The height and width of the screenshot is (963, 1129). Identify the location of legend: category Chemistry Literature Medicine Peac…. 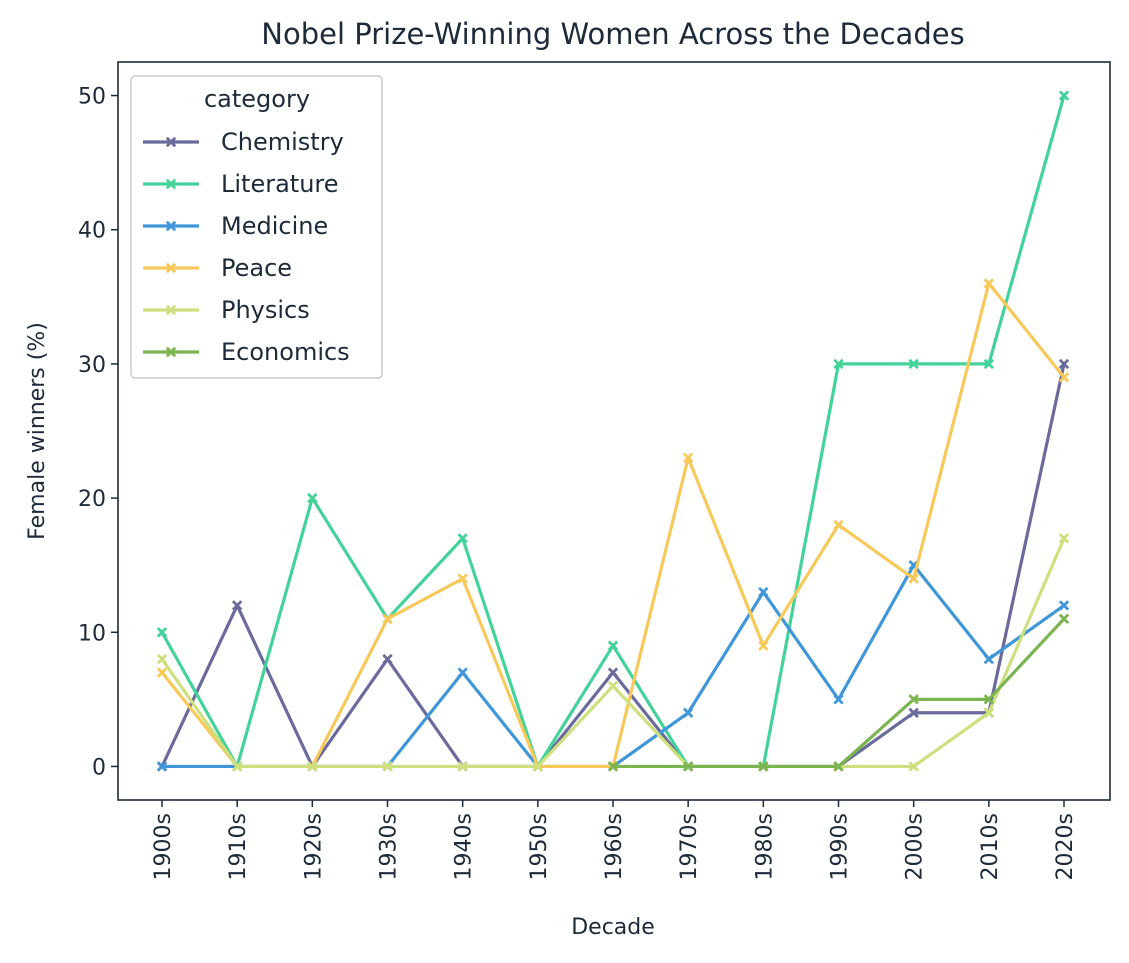
(256, 227).